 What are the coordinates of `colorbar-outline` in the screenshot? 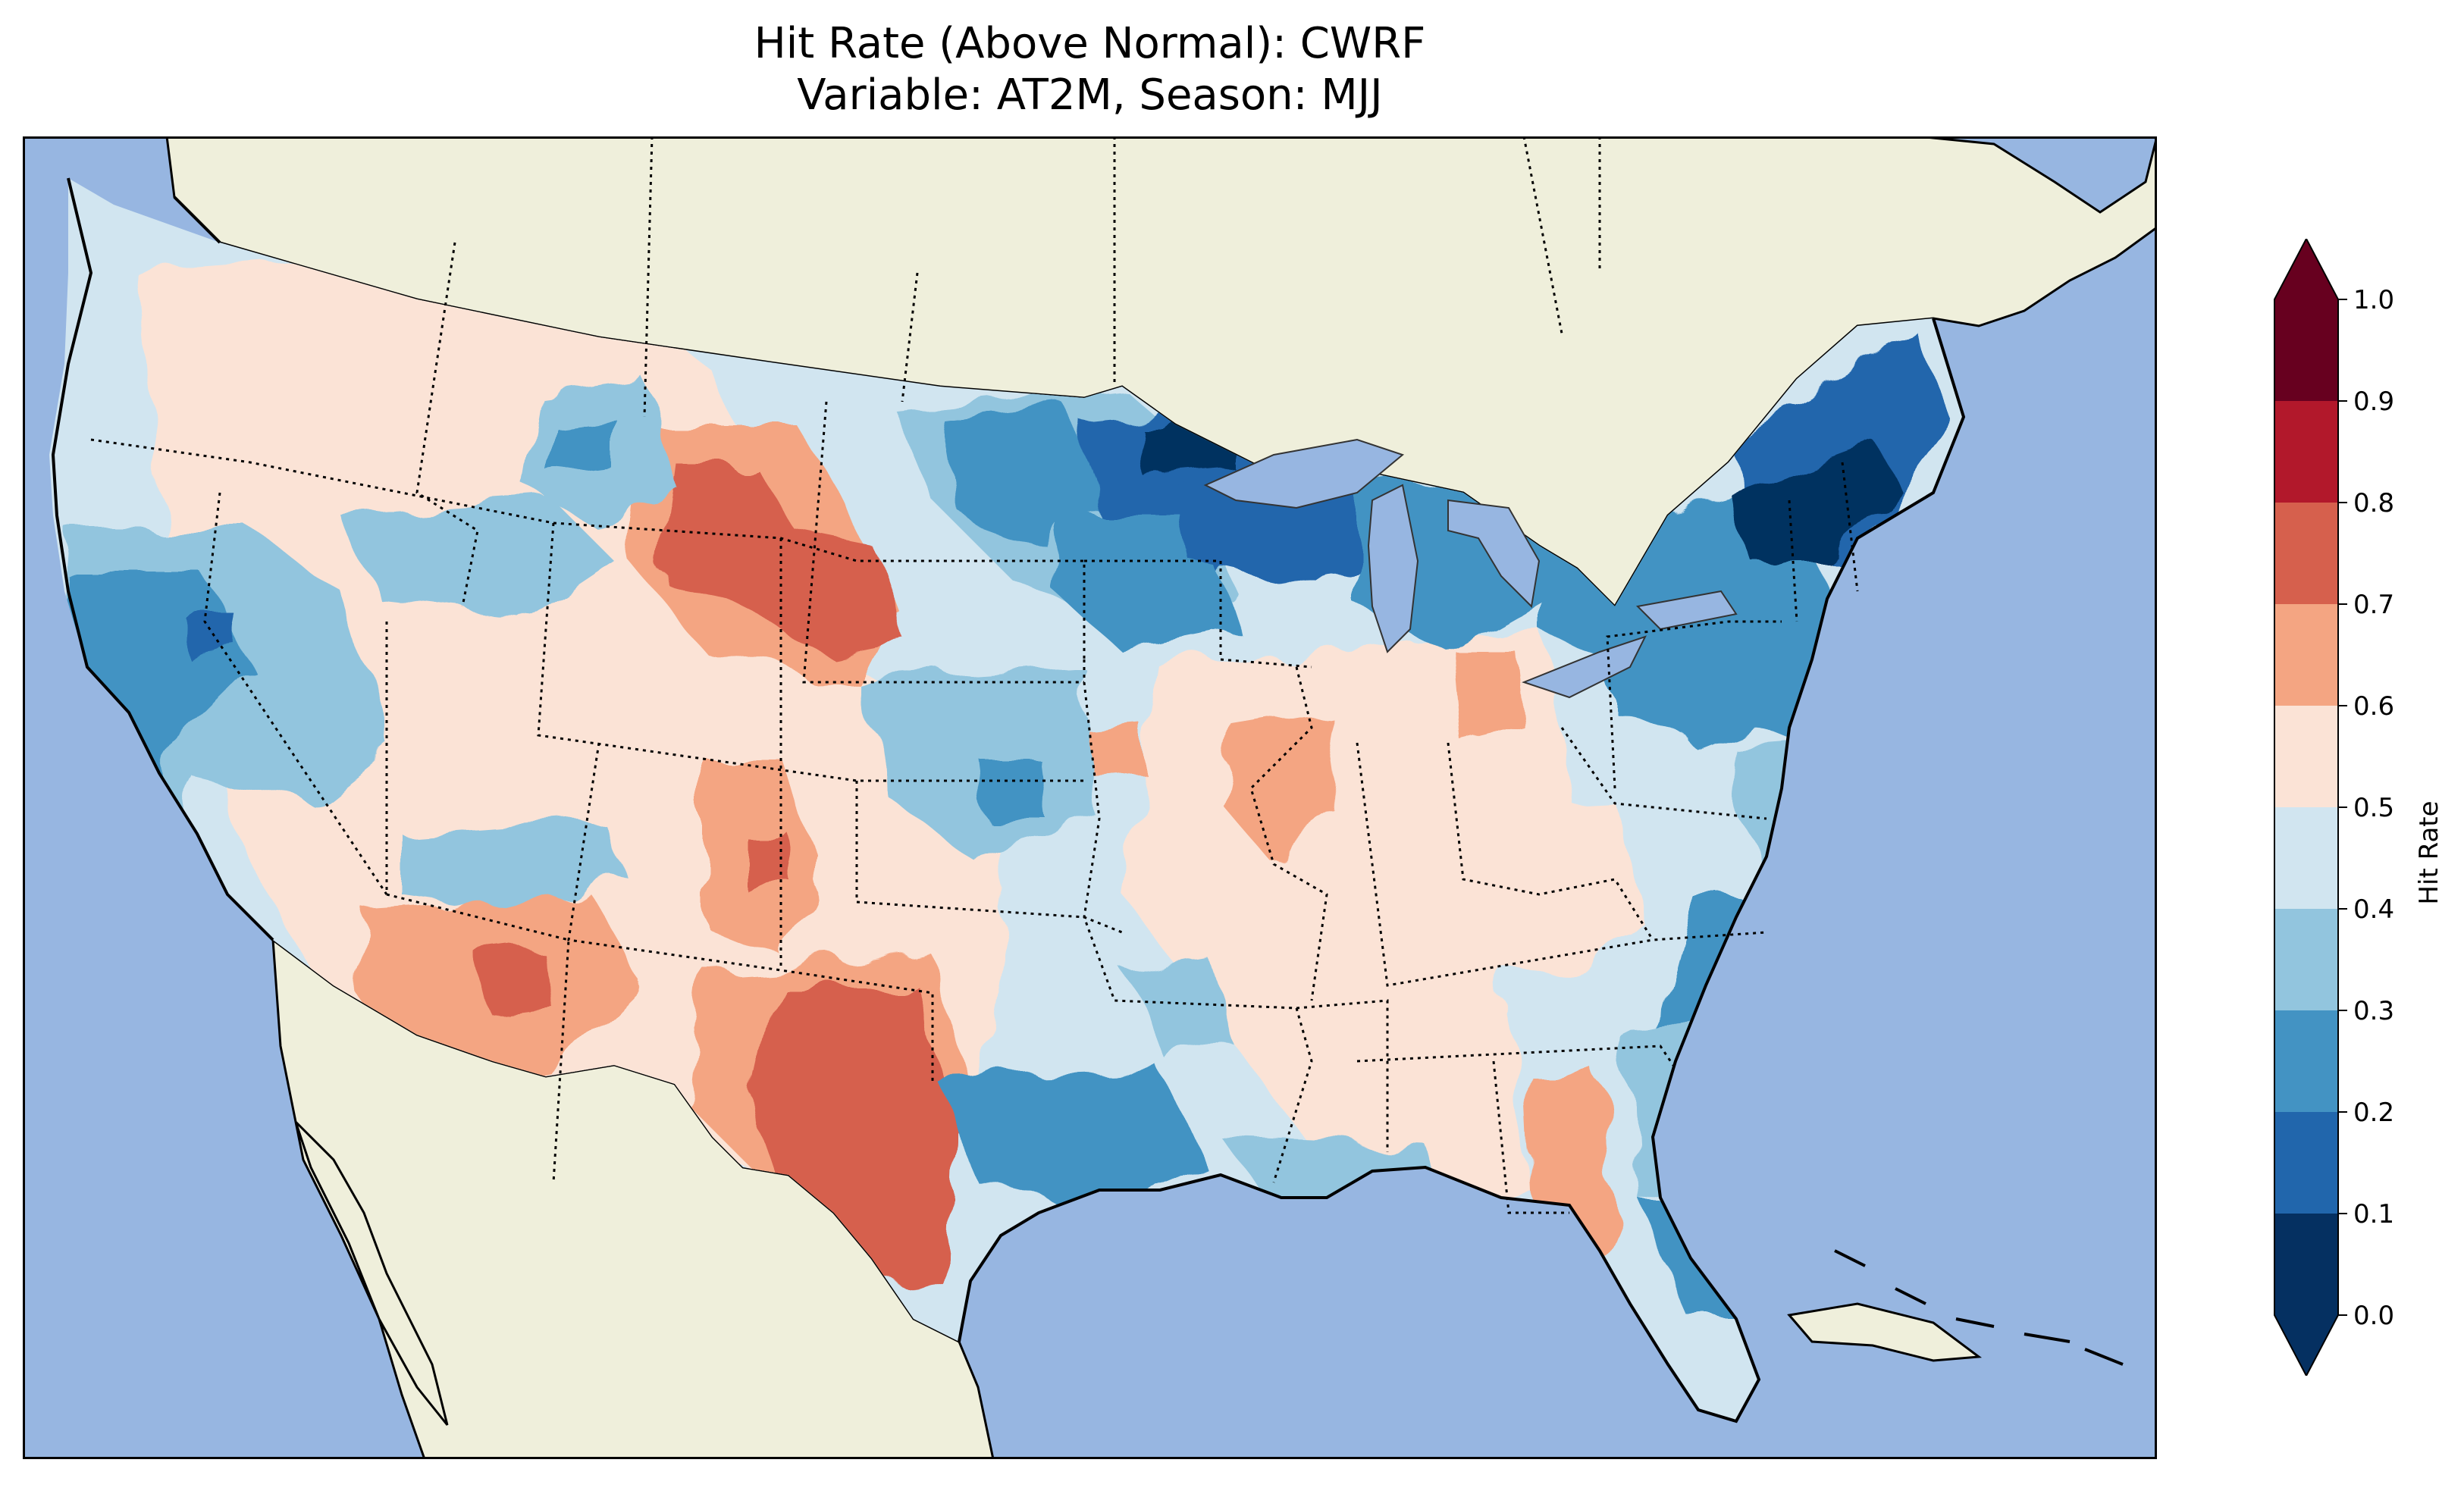 It's located at (2307, 807).